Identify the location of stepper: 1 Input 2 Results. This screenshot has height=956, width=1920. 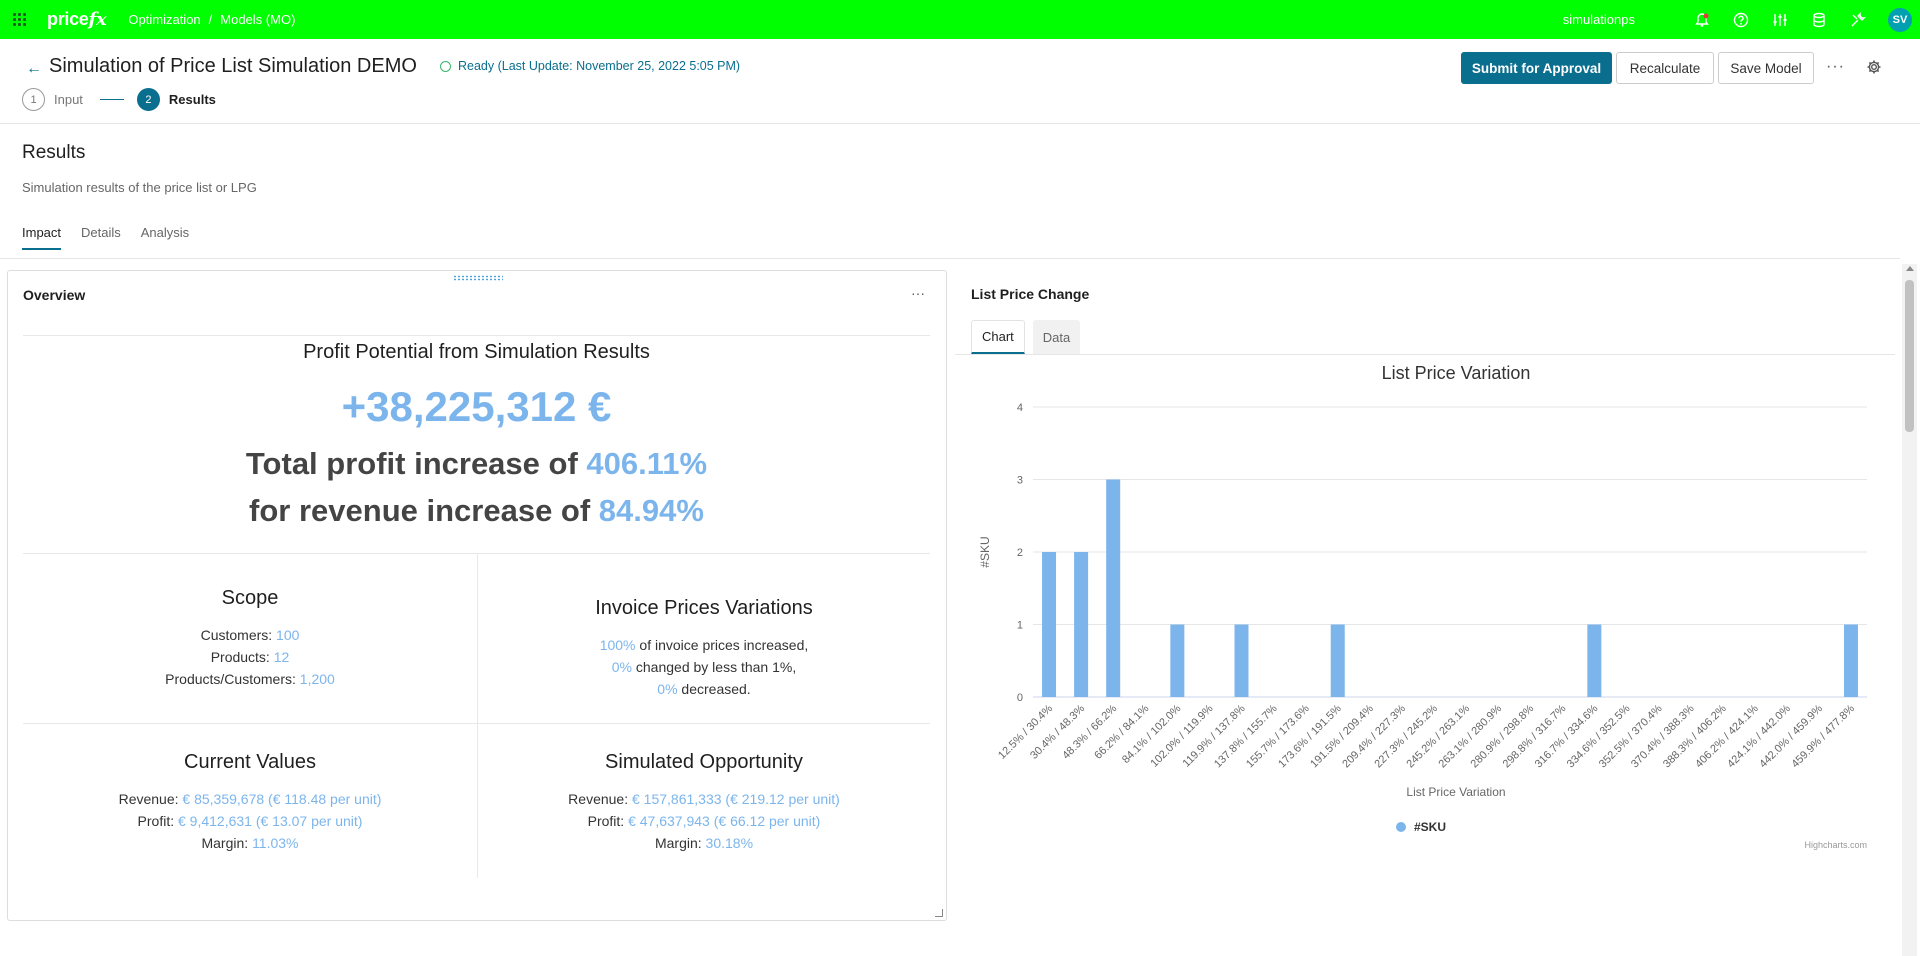
(119, 99).